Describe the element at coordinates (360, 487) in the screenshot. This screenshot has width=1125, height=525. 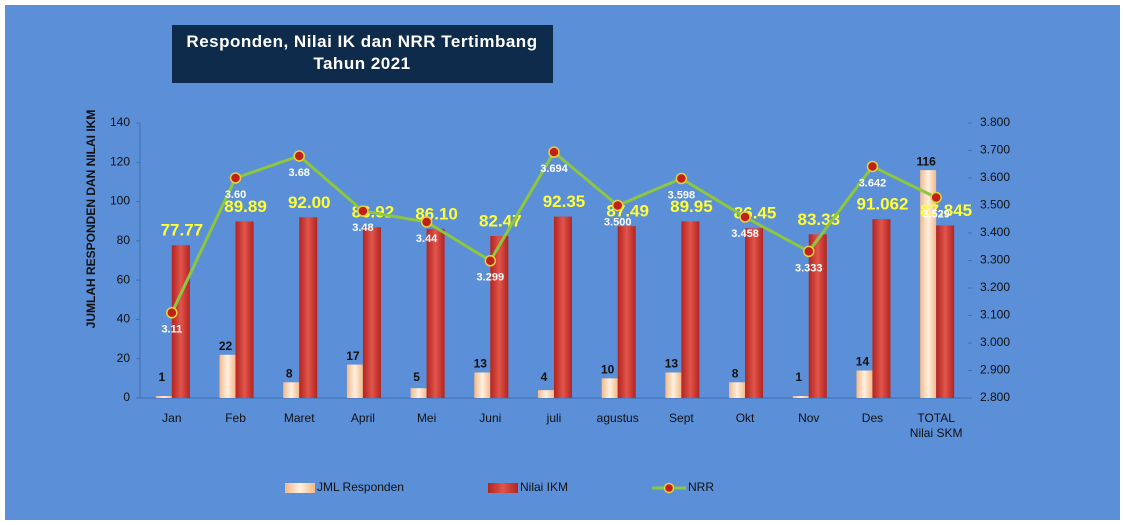
I see `legend-label: JML Responden` at that location.